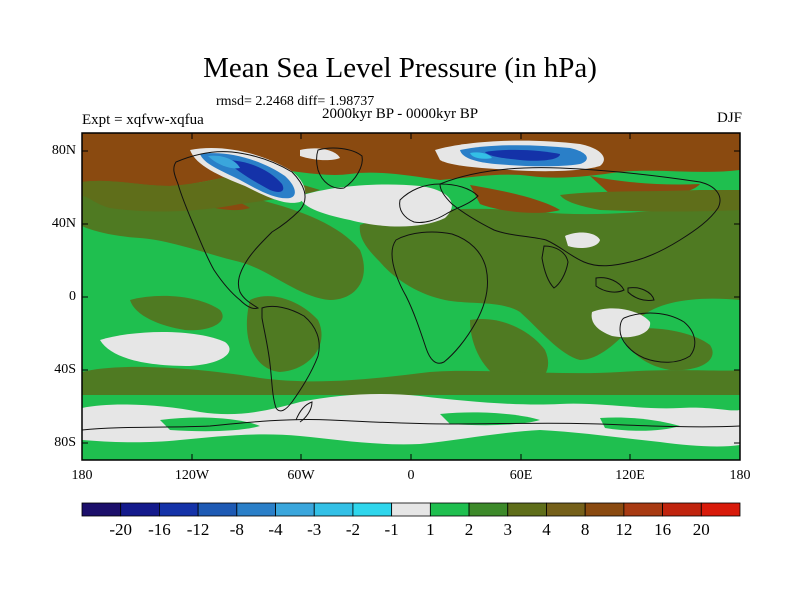  Describe the element at coordinates (320, 154) in the screenshot. I see `field-near-zero-arctic` at that location.